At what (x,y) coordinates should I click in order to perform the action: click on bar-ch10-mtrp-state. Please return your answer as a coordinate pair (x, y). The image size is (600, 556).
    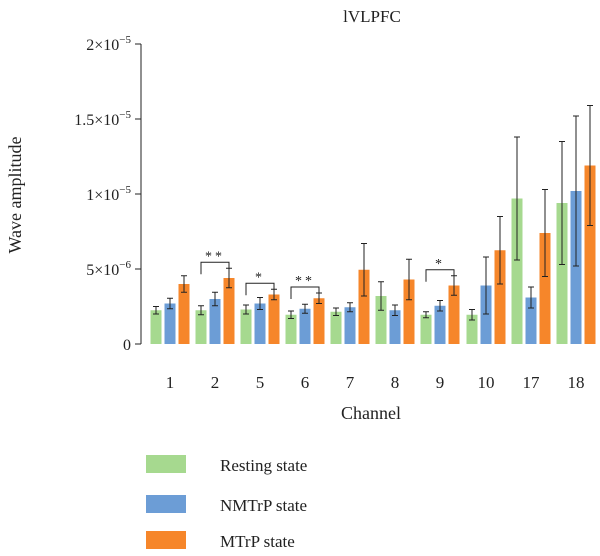
    Looking at the image, I should click on (500, 297).